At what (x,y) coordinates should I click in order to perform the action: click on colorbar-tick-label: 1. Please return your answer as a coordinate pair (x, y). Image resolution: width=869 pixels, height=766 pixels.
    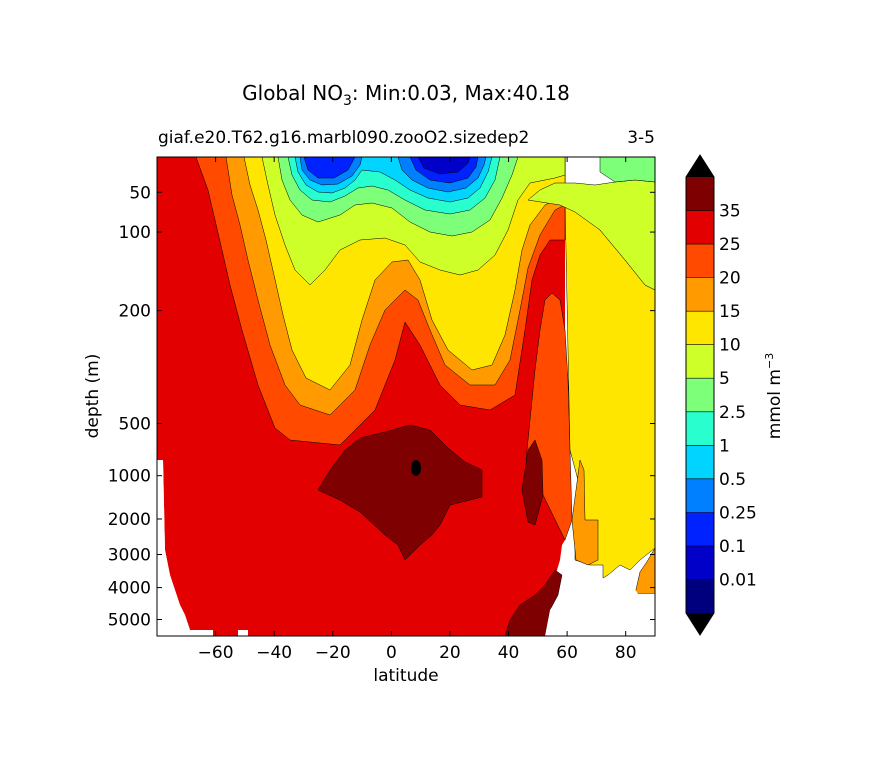
    Looking at the image, I should click on (724, 446).